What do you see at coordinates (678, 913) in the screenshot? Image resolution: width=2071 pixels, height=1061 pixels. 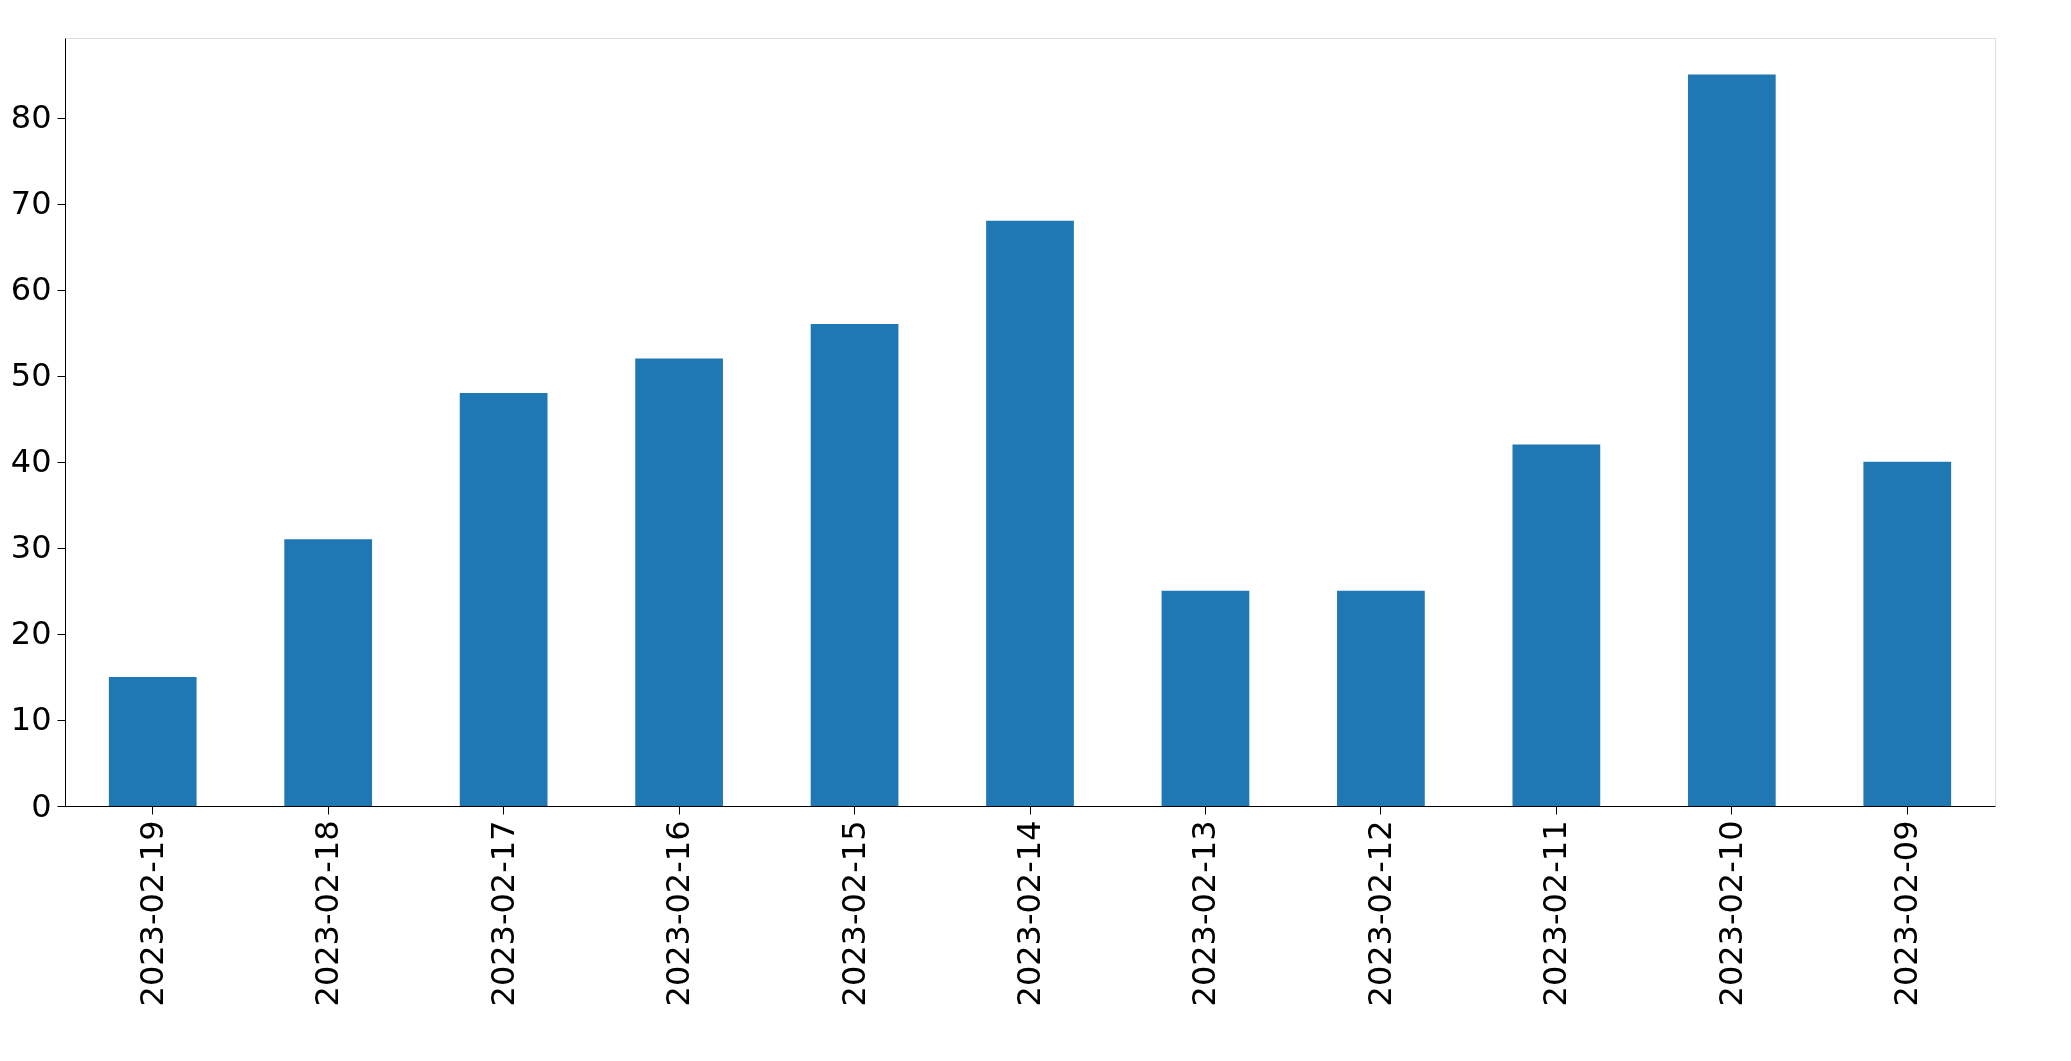 I see `x-tick-label: 2023-02-16` at bounding box center [678, 913].